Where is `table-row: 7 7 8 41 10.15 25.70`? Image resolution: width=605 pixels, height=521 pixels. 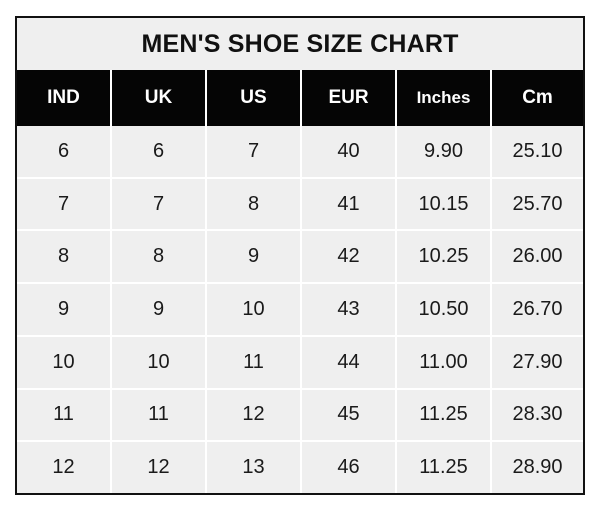
table-row: 7 7 8 41 10.15 25.70 is located at coordinates (300, 203).